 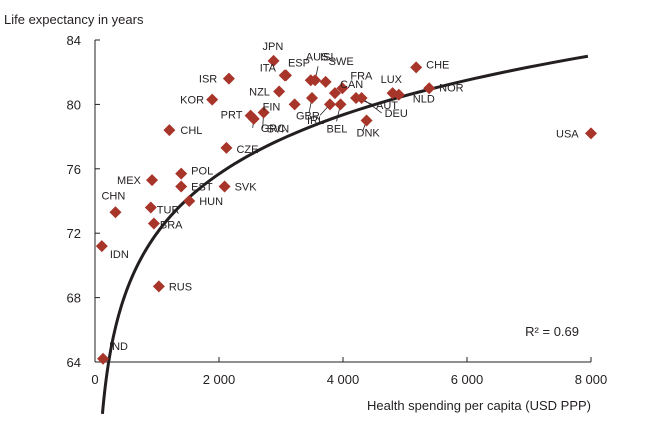 I want to click on point-label-rus: RUS, so click(x=180, y=287).